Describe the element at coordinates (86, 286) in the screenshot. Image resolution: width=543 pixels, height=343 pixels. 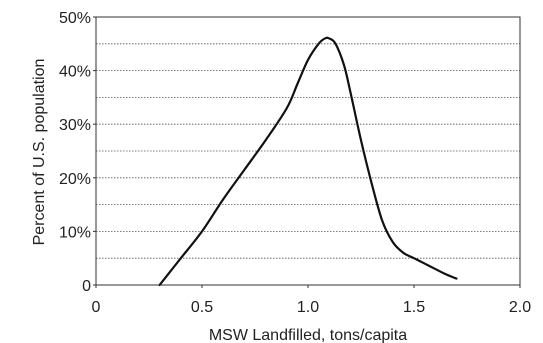
I see `y-tick-label: 0` at that location.